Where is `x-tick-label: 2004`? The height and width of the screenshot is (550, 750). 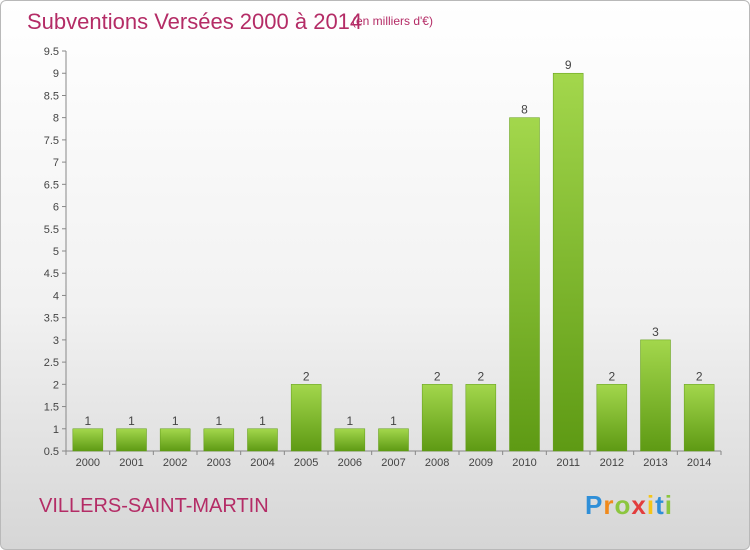
x-tick-label: 2004 is located at coordinates (262, 463).